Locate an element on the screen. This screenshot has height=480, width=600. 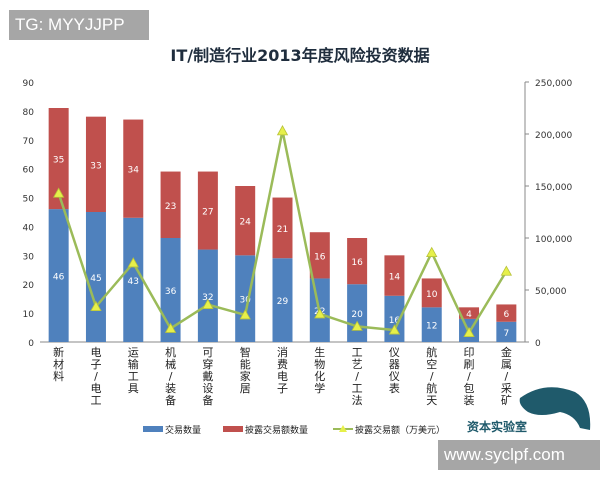
data-label-disclosed-count: 27 is located at coordinates (207, 213).